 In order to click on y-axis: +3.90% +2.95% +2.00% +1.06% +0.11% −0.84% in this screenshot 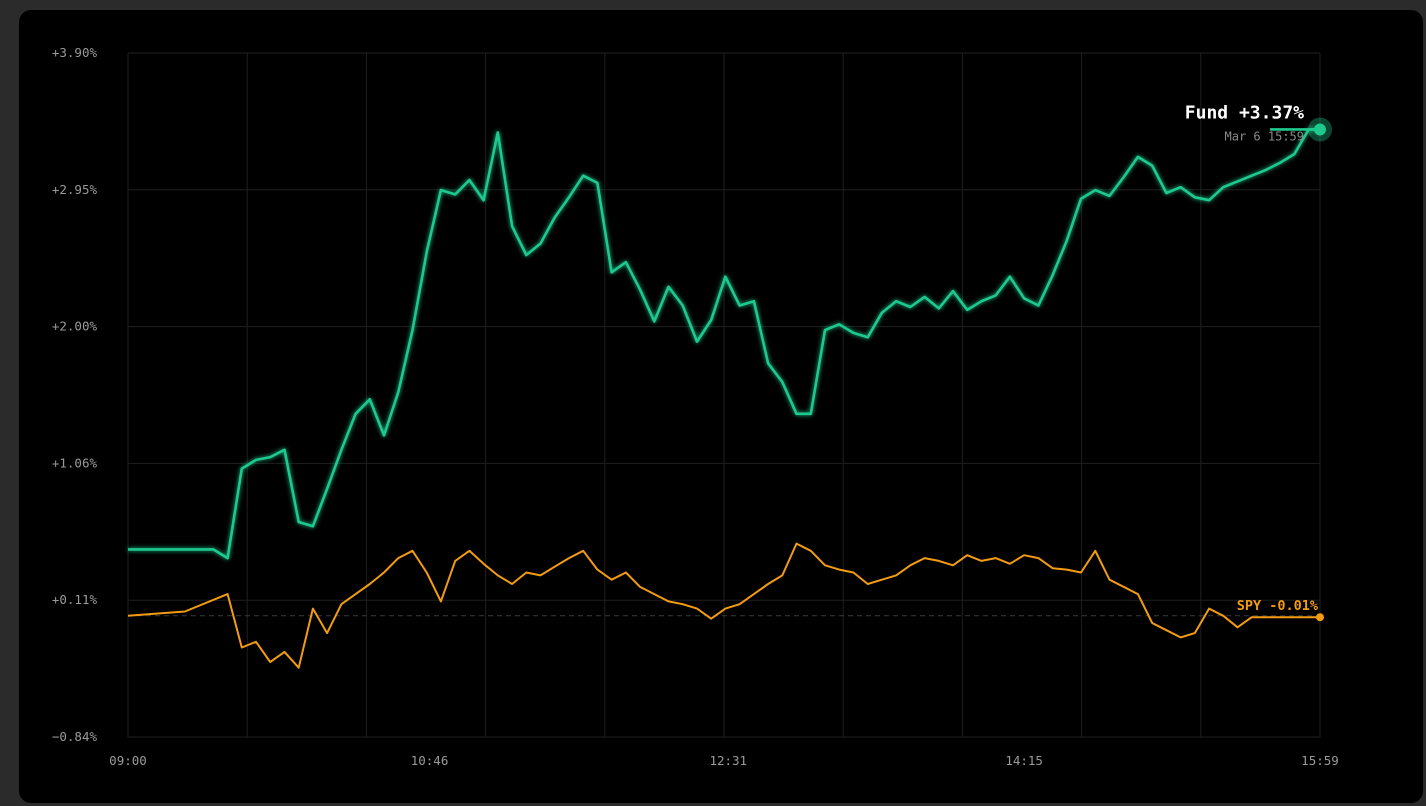, I will do `click(75, 394)`.